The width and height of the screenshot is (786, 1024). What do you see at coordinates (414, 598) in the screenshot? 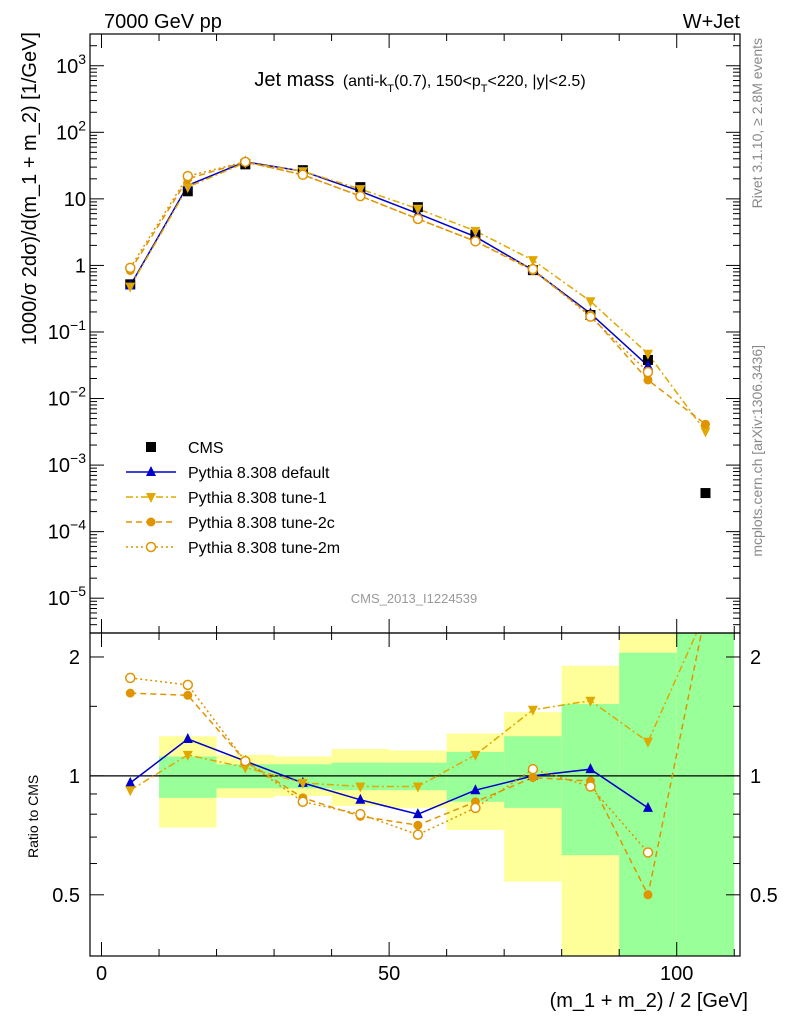
I see `analysis-id-label: CMS_2013_I1224539` at bounding box center [414, 598].